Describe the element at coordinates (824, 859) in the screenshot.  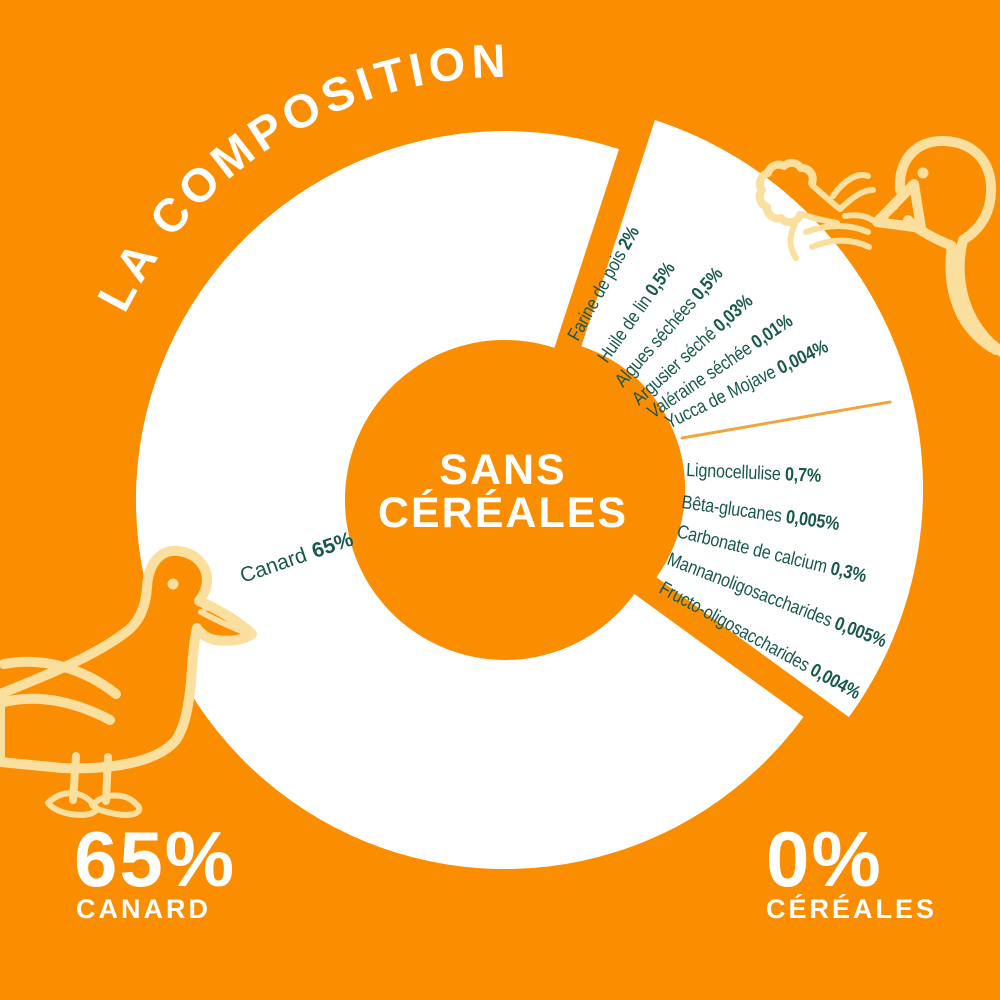
I see `callout-right-value: 0%` at that location.